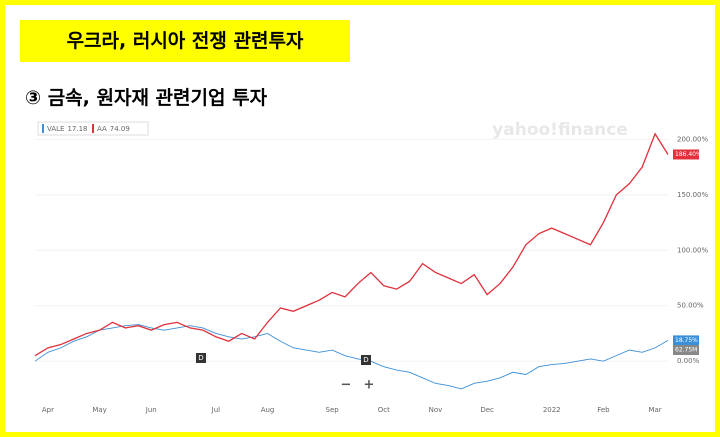 This screenshot has width=720, height=437. I want to click on x-tick-label: Oct, so click(384, 410).